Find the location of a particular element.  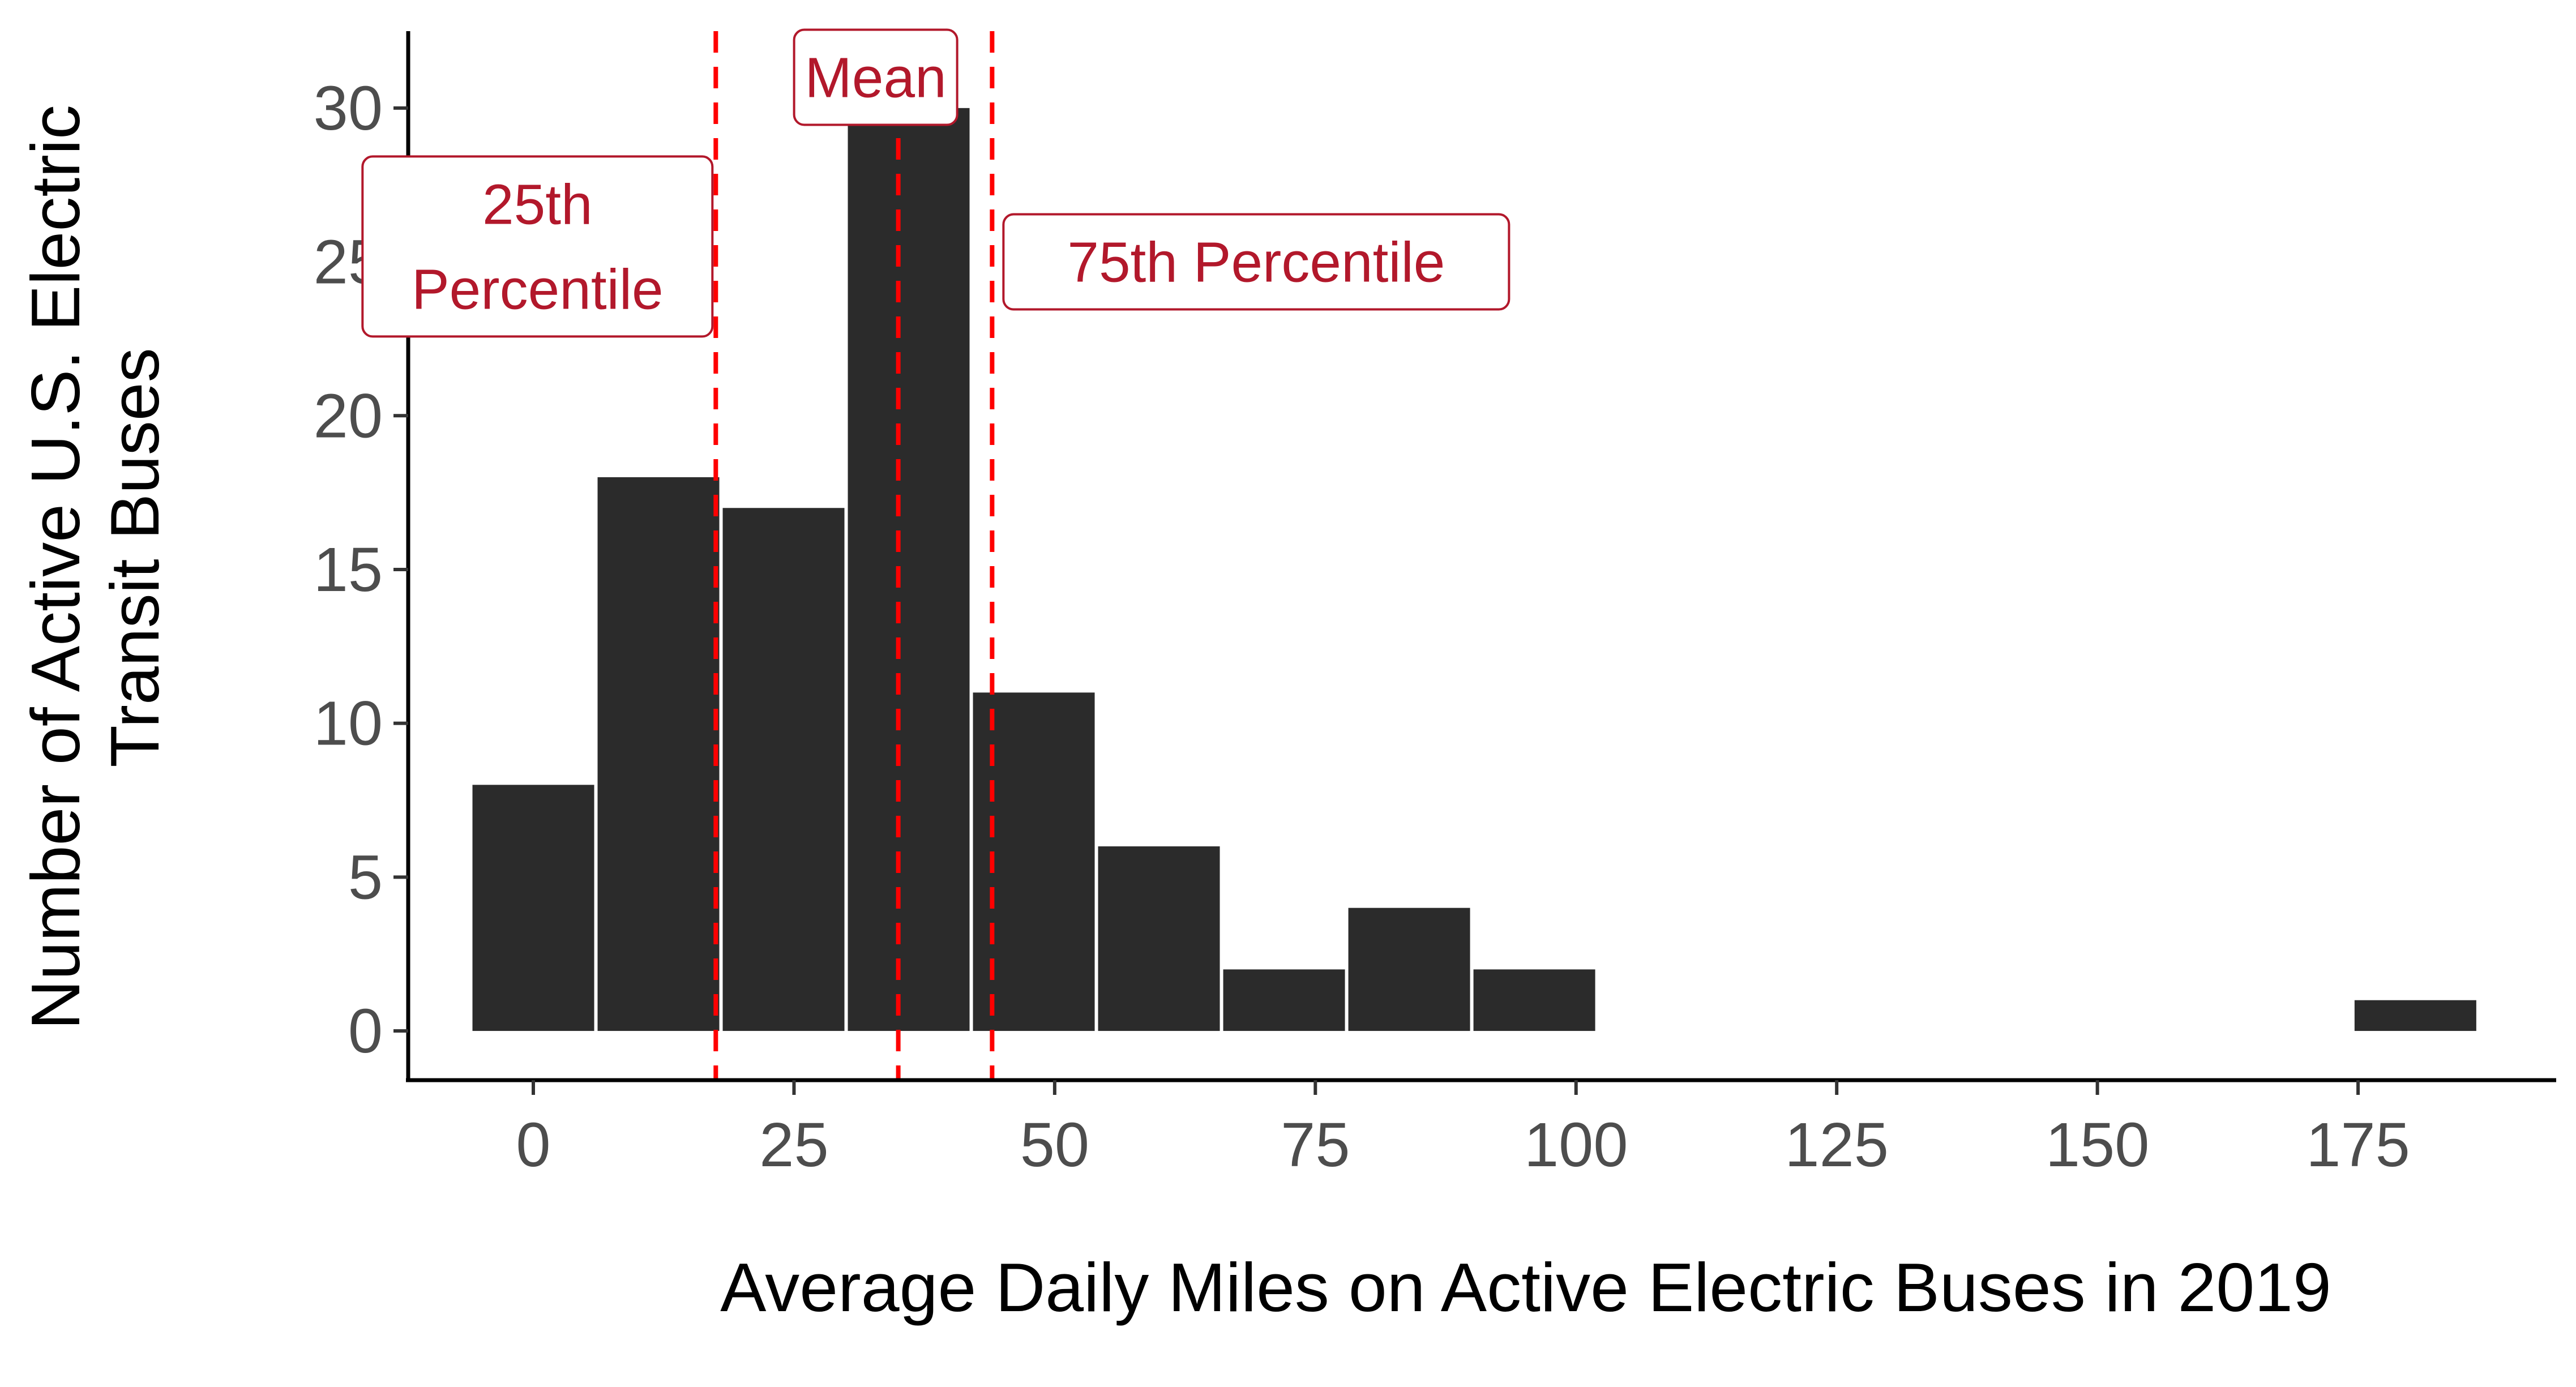

annotation-text: Mean is located at coordinates (876, 78).